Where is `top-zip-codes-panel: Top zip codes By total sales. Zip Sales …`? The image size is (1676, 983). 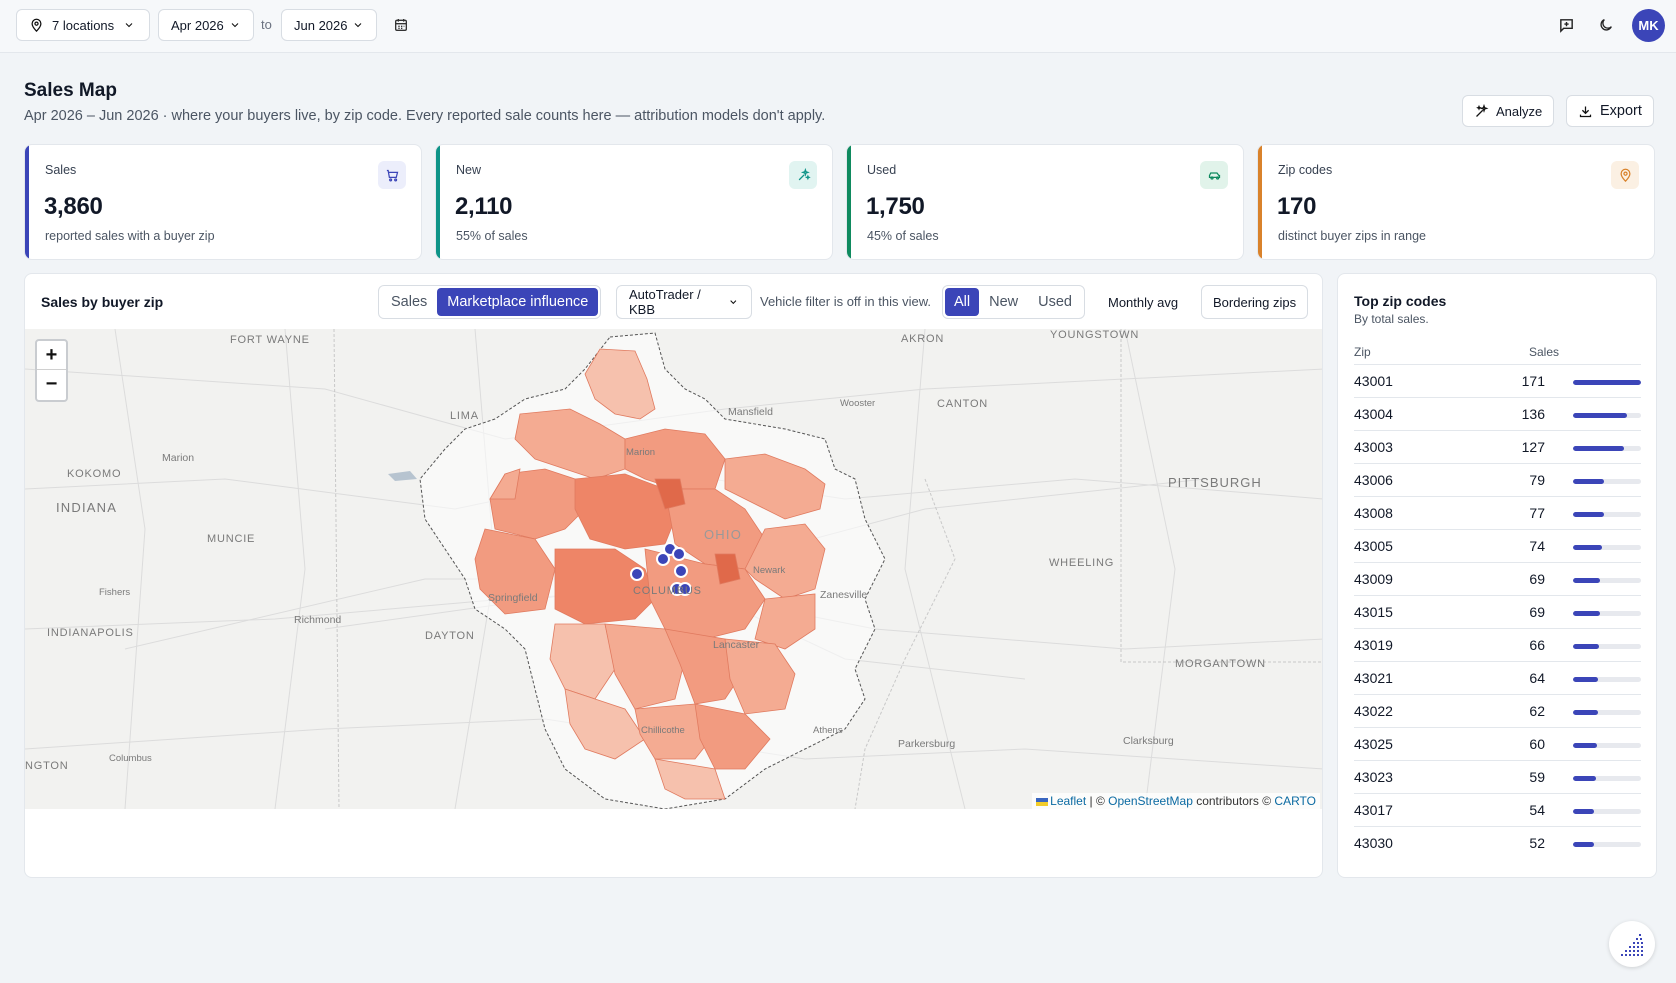 top-zip-codes-panel: Top zip codes By total sales. Zip Sales … is located at coordinates (1497, 575).